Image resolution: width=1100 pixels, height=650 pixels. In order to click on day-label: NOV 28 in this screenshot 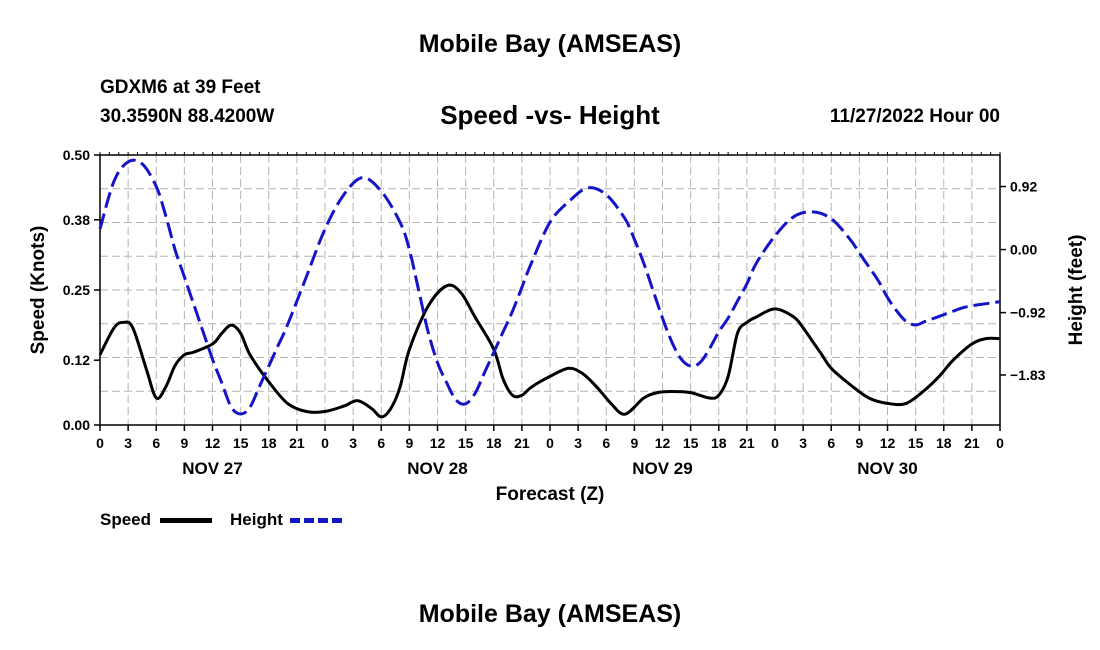, I will do `click(437, 468)`.